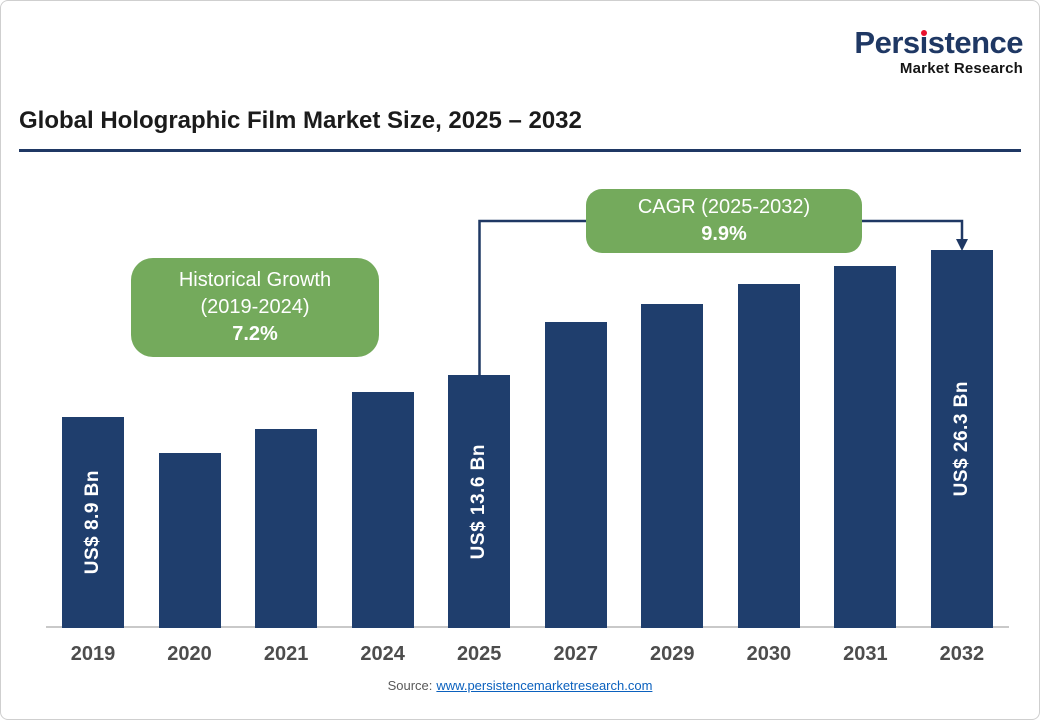 This screenshot has width=1040, height=720. What do you see at coordinates (479, 654) in the screenshot?
I see `x-axis-label-2025: 2025` at bounding box center [479, 654].